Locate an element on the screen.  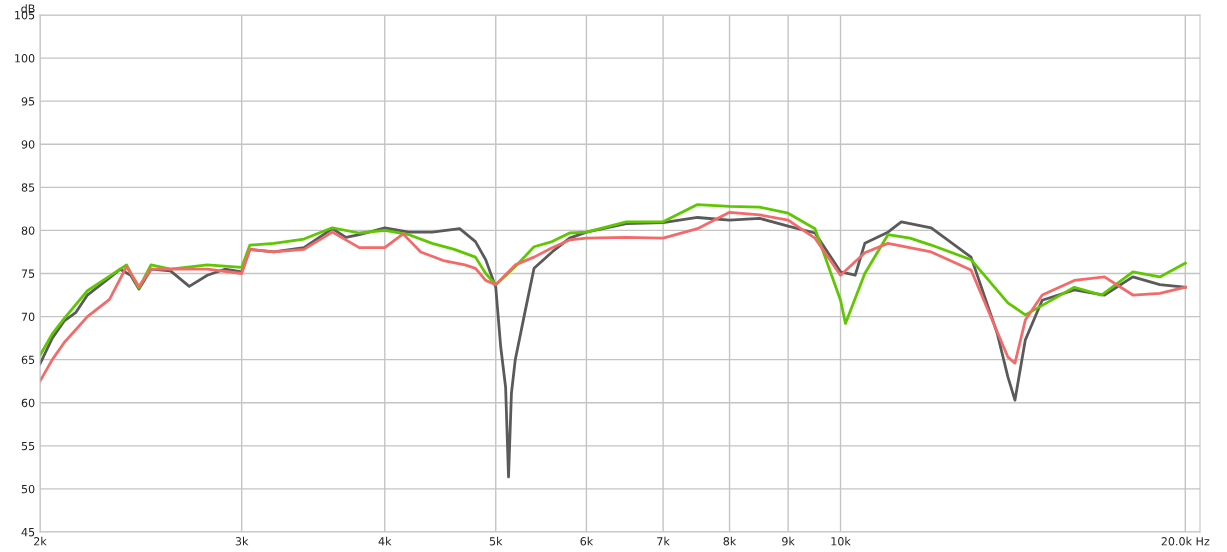
y-tick-label: 50 is located at coordinates (28, 489).